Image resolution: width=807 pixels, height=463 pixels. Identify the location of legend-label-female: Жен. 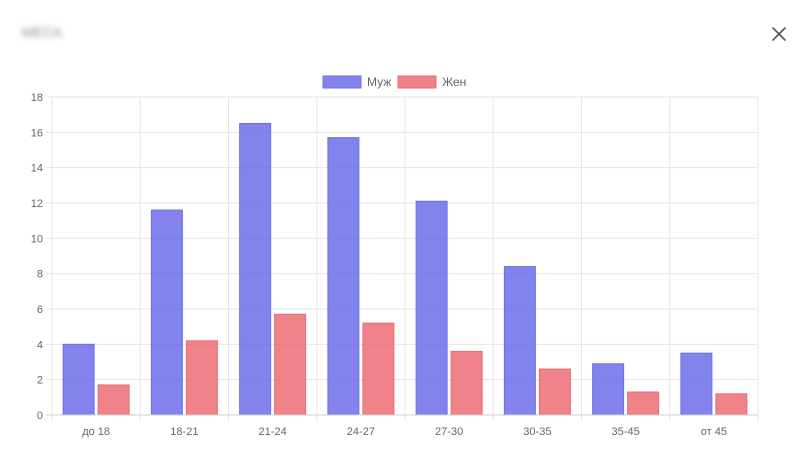
(454, 82).